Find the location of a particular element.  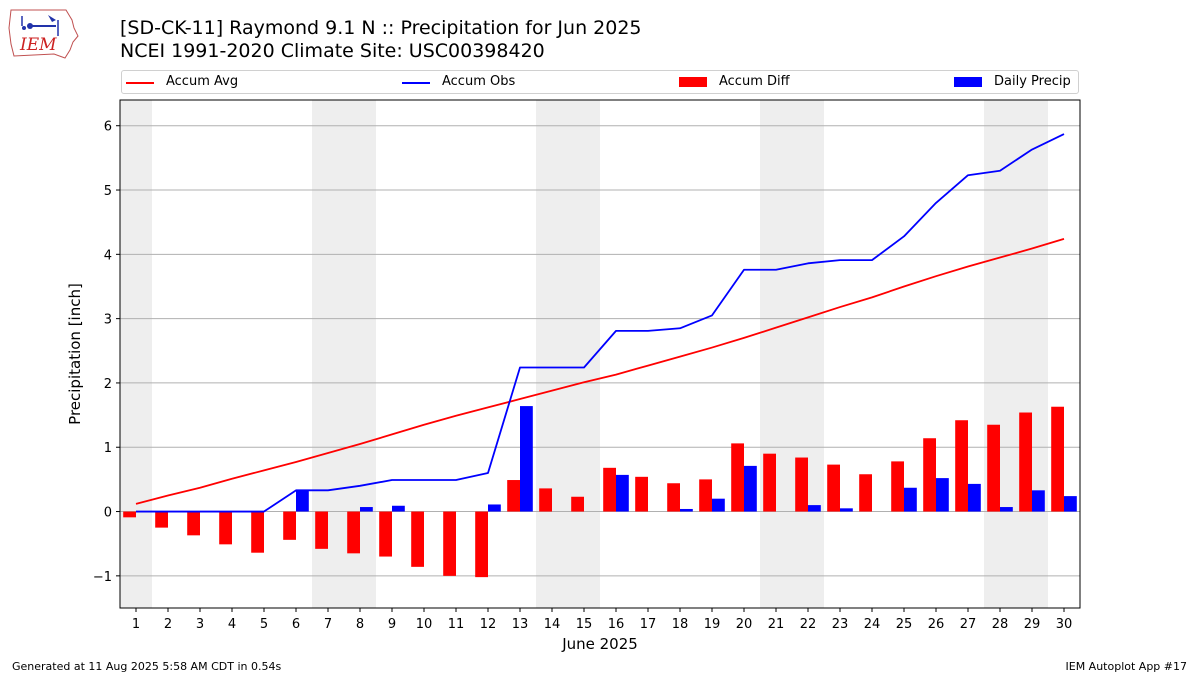

legend-item-daily-precip: Daily Precip is located at coordinates (1014, 82).